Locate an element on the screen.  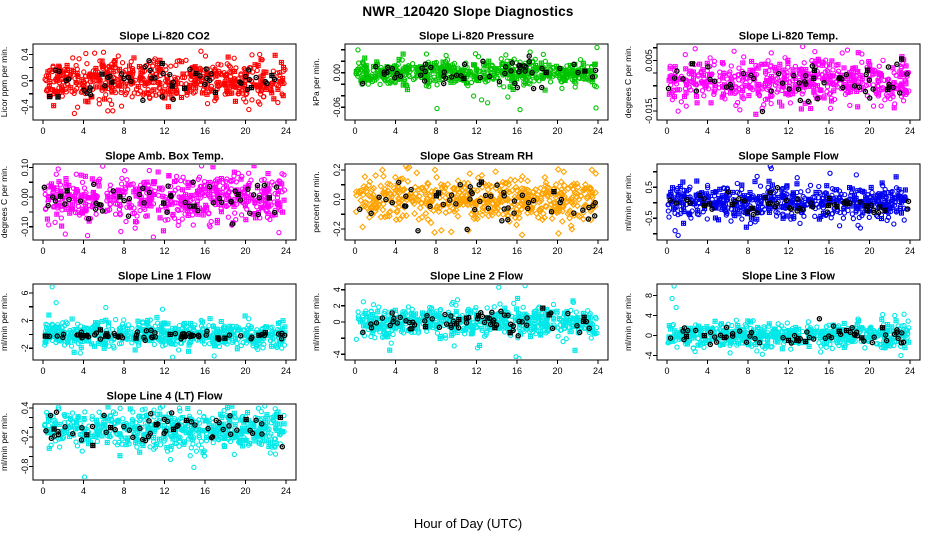
plot-title: Slope Sample Flow is located at coordinates (788, 157).